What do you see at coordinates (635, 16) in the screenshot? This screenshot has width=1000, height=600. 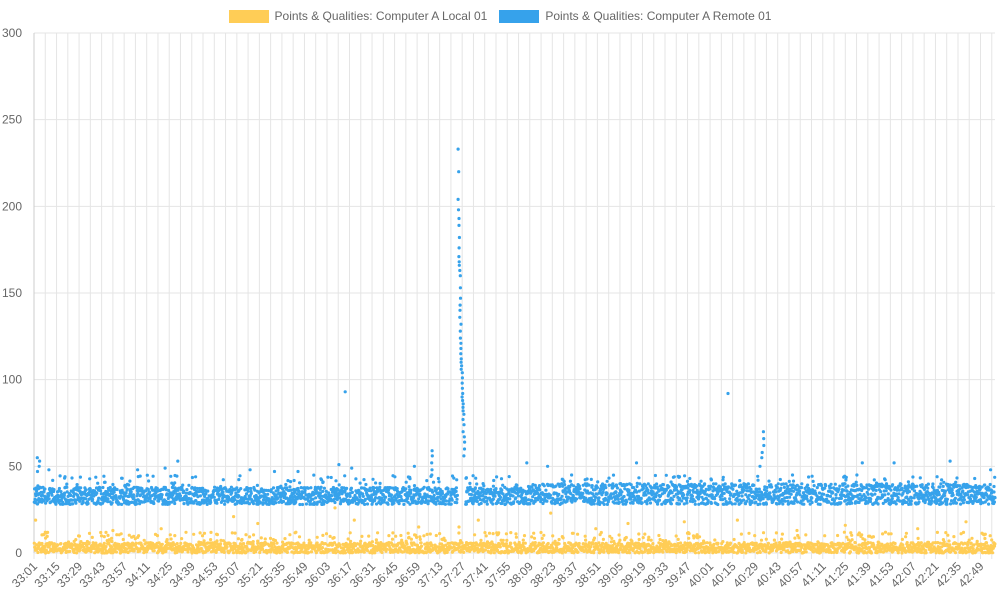 I see `legend-item-remote: Points & Qualities: Computer A Remote 01` at bounding box center [635, 16].